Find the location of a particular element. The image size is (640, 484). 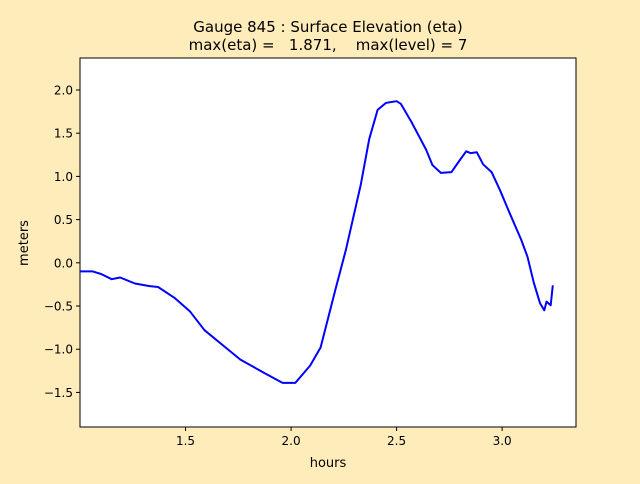

x-tick-label: 1.5 is located at coordinates (185, 441).